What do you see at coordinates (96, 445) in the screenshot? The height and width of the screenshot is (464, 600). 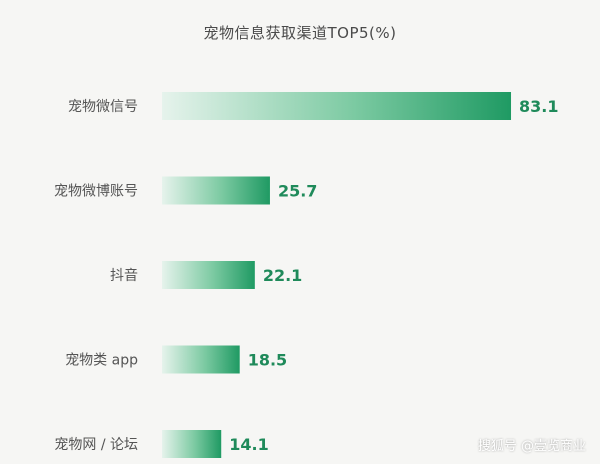 I see `category-label: 宠物网 / 论坛` at bounding box center [96, 445].